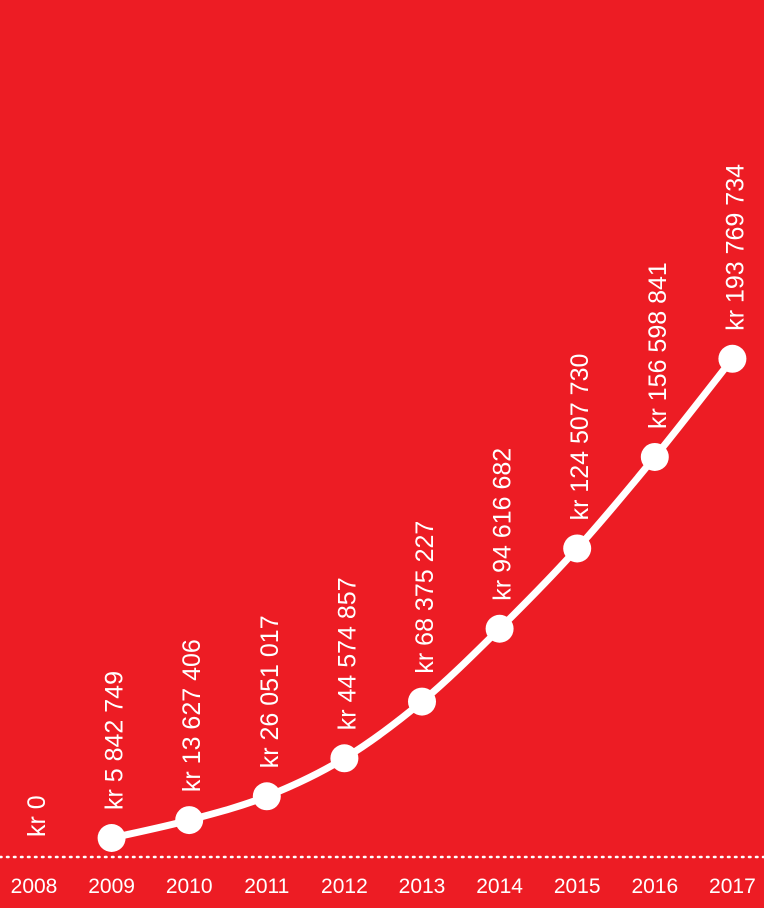 The image size is (764, 908). Describe the element at coordinates (735, 247) in the screenshot. I see `value-label-2017: kr 193 769 734` at that location.